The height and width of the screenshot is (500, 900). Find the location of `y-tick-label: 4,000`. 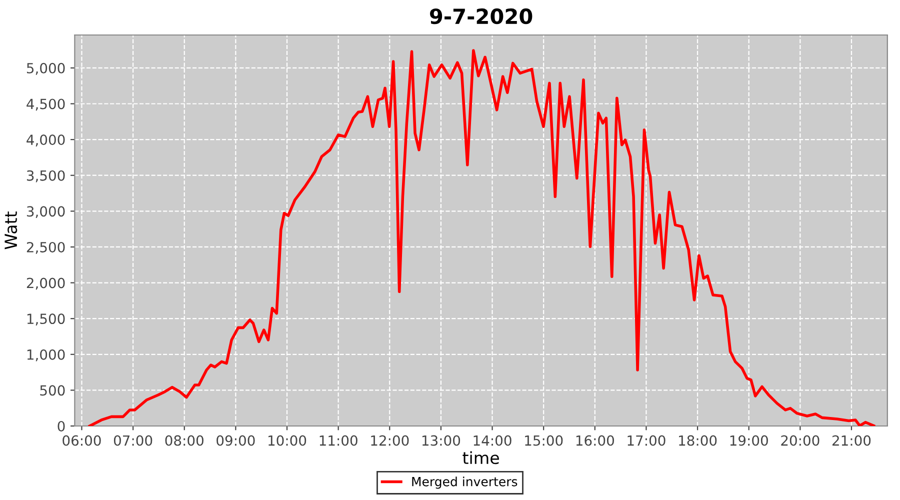

y-tick-label: 4,000 is located at coordinates (45, 140).